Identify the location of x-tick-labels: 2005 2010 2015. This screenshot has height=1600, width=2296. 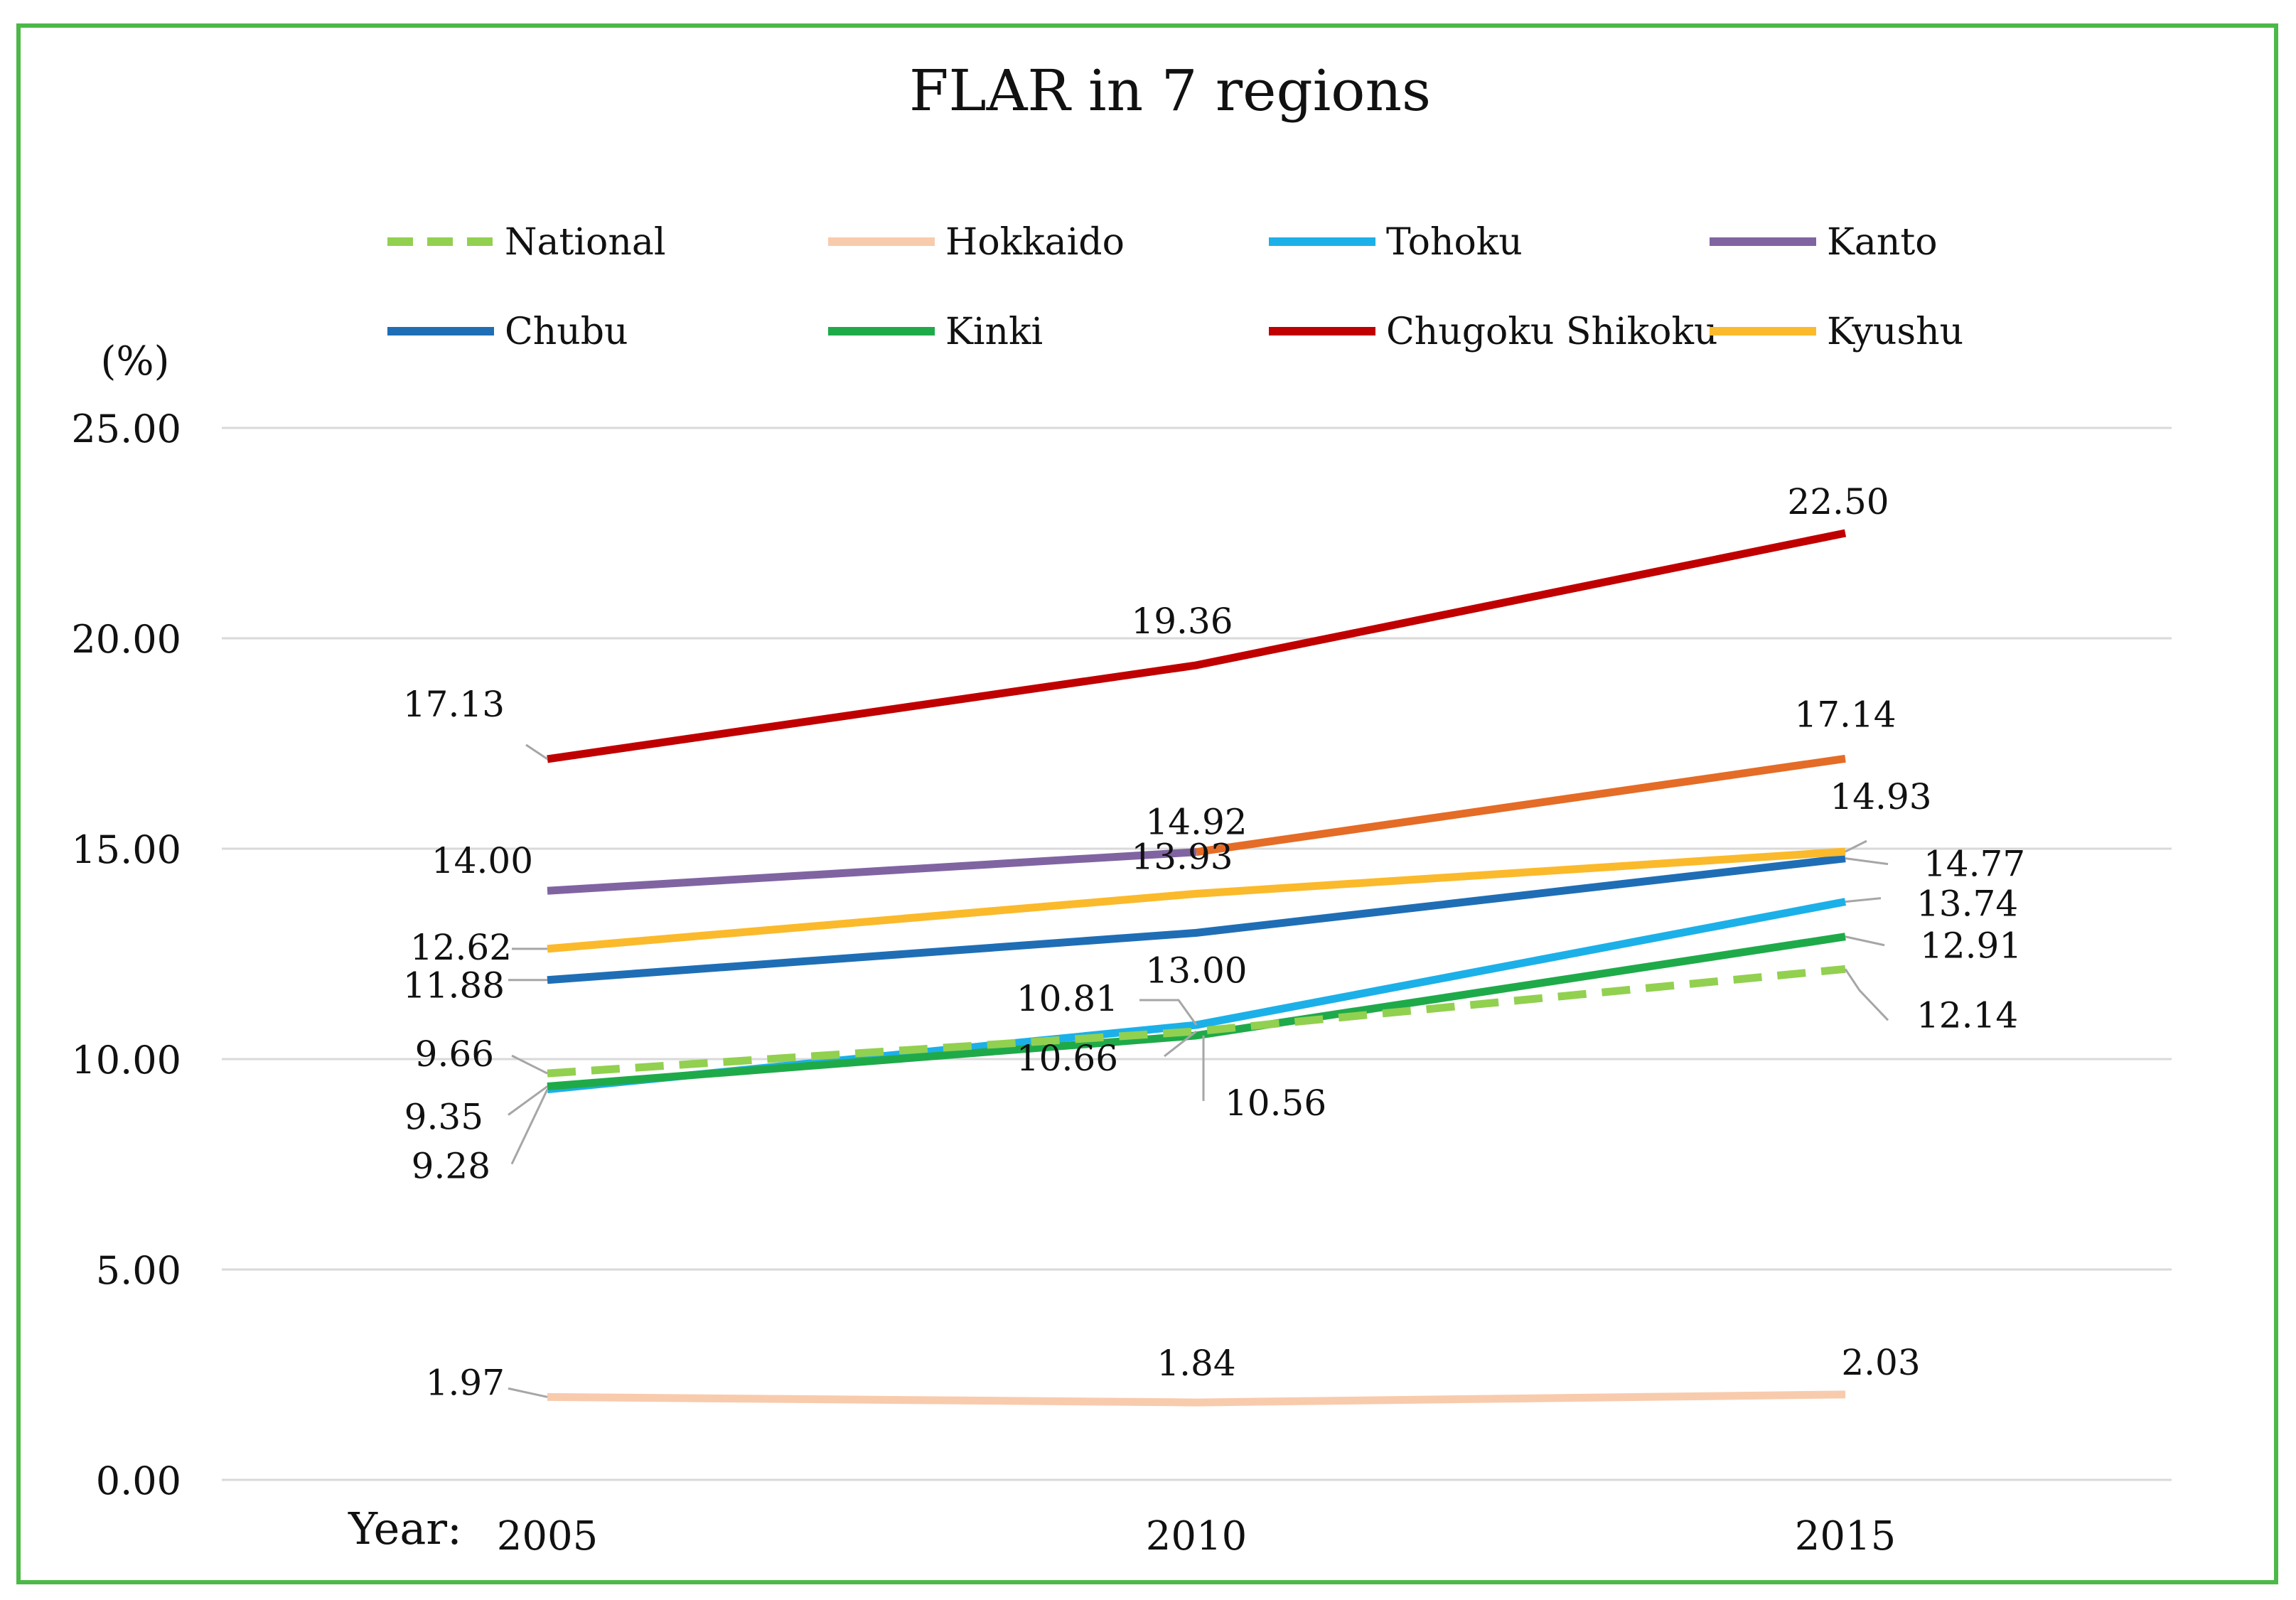
(1197, 1536).